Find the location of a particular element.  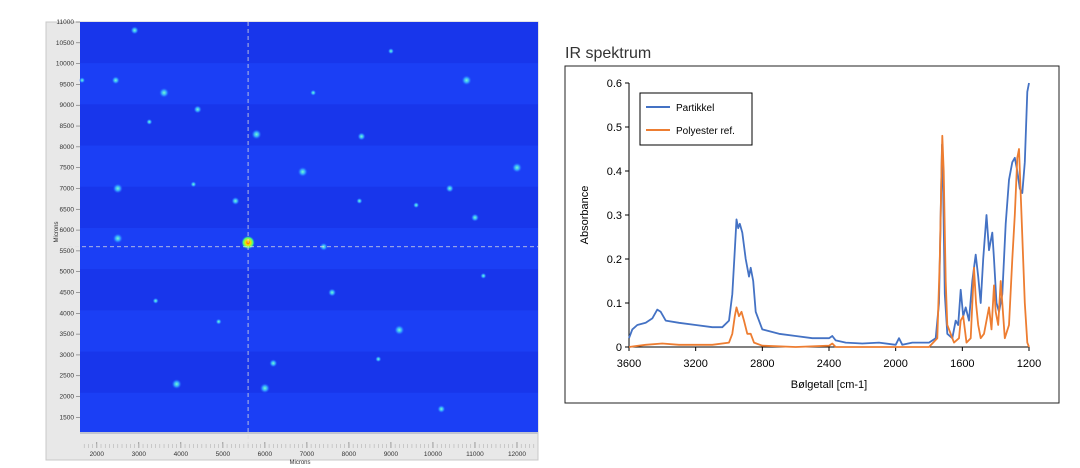

map-x-tick-label: 12000 is located at coordinates (517, 454).